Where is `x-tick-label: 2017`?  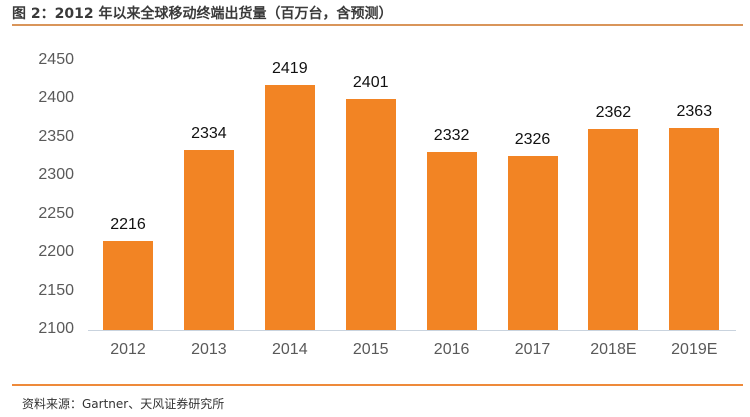
x-tick-label: 2017 is located at coordinates (532, 349).